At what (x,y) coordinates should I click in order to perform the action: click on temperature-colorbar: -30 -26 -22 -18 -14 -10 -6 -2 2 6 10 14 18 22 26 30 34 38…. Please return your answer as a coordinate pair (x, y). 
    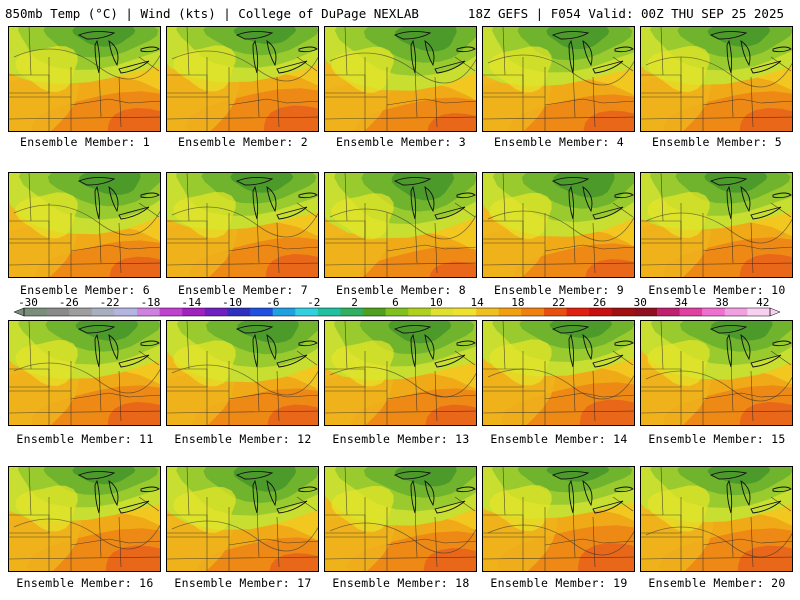
    Looking at the image, I should click on (397, 306).